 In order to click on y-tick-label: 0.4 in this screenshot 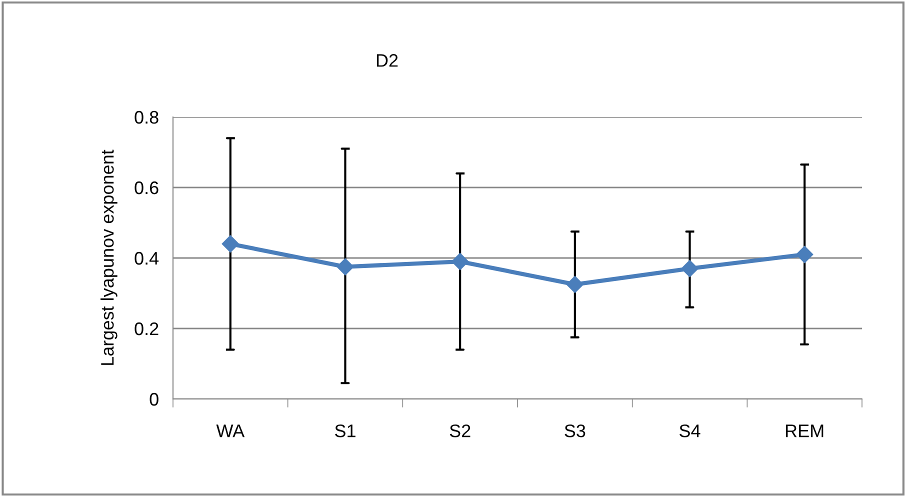, I will do `click(146, 258)`.